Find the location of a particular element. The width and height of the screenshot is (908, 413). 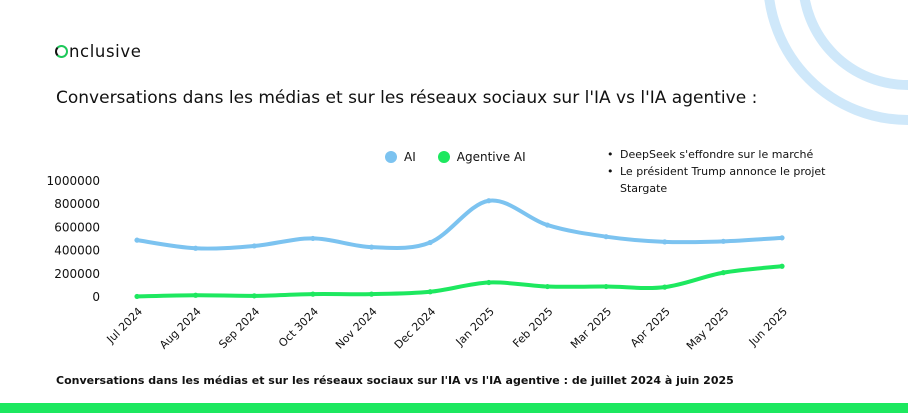

x-tick-label: Apr 2025 is located at coordinates (650, 327).